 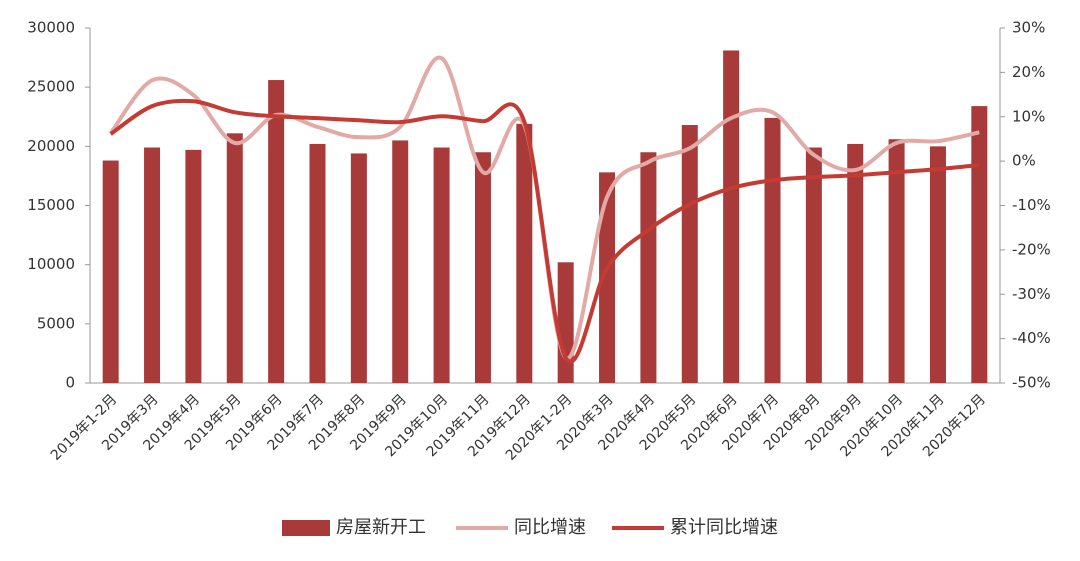 What do you see at coordinates (51, 146) in the screenshot?
I see `y-tick-label: 20000` at bounding box center [51, 146].